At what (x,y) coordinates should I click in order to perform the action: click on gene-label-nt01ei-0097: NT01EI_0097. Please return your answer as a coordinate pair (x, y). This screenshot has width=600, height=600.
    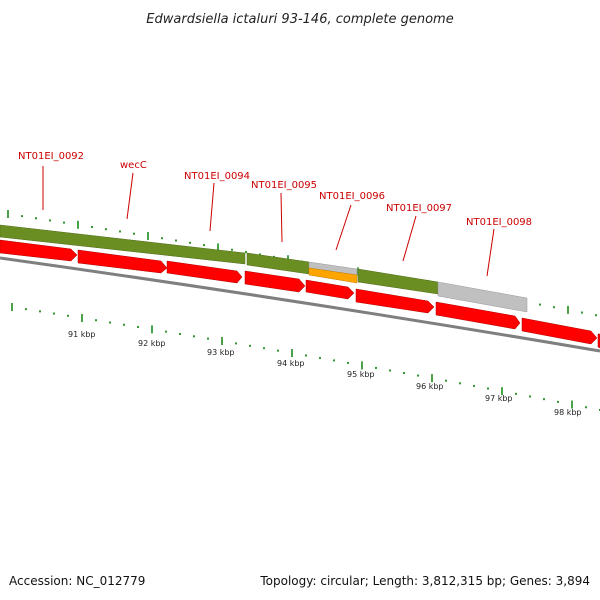
    Looking at the image, I should click on (419, 208).